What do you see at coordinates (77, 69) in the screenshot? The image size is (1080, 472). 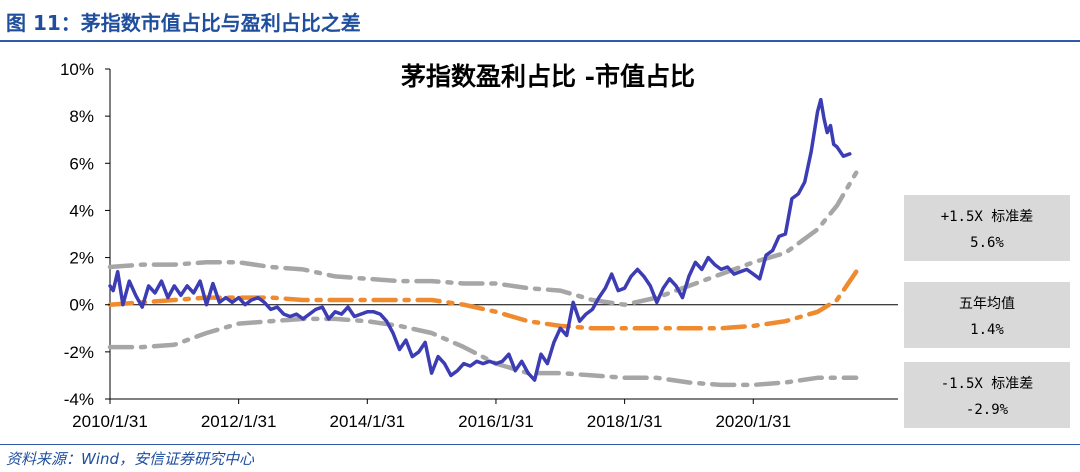 I see `y-tick-label: 10%` at bounding box center [77, 69].